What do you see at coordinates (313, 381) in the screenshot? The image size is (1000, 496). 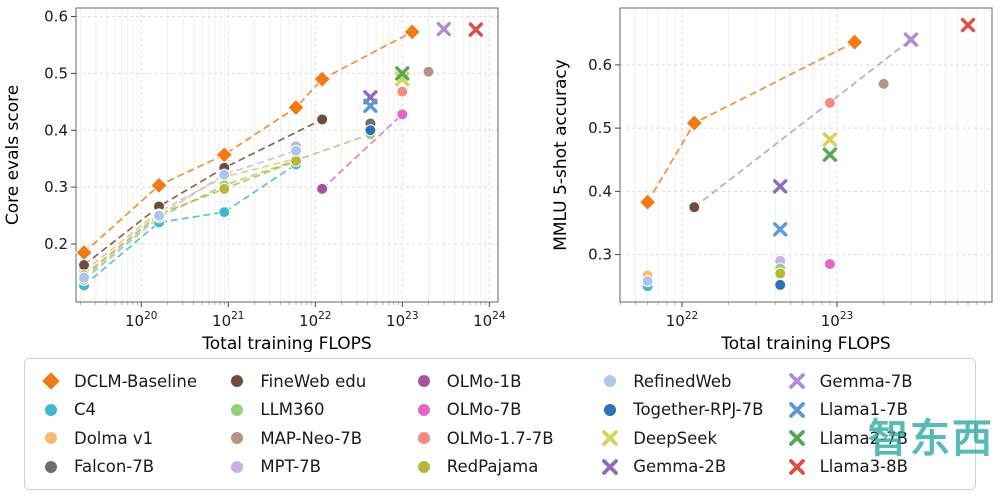 I see `legend-label: FineWeb edu` at bounding box center [313, 381].